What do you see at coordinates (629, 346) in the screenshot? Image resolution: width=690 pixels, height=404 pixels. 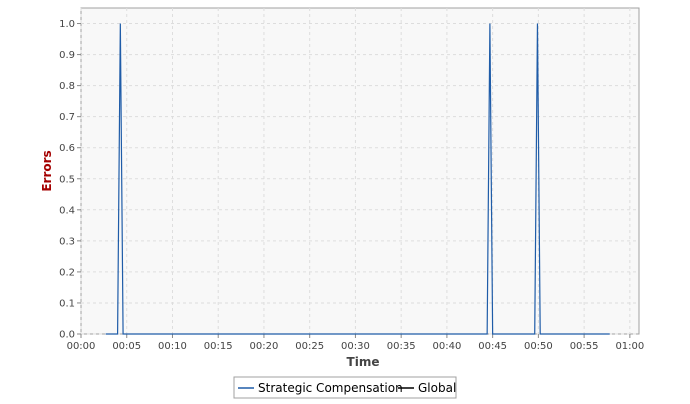 I see `x-tick-label: 01:00` at bounding box center [629, 346].